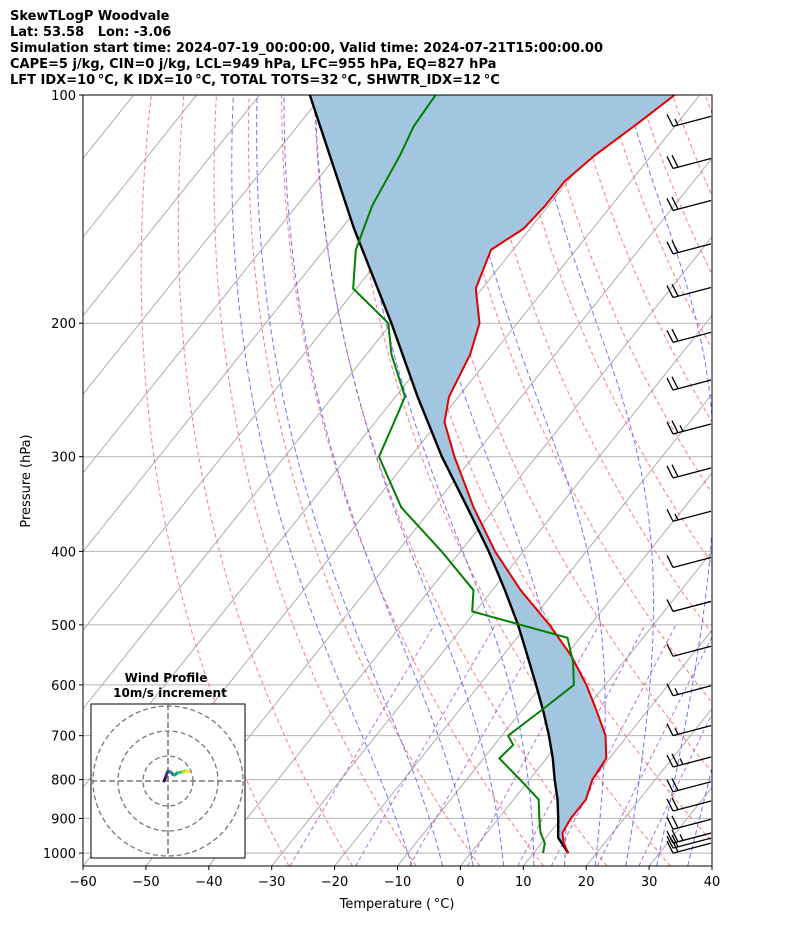 Image resolution: width=794 pixels, height=937 pixels. I want to click on x-tick-label: −30, so click(271, 882).